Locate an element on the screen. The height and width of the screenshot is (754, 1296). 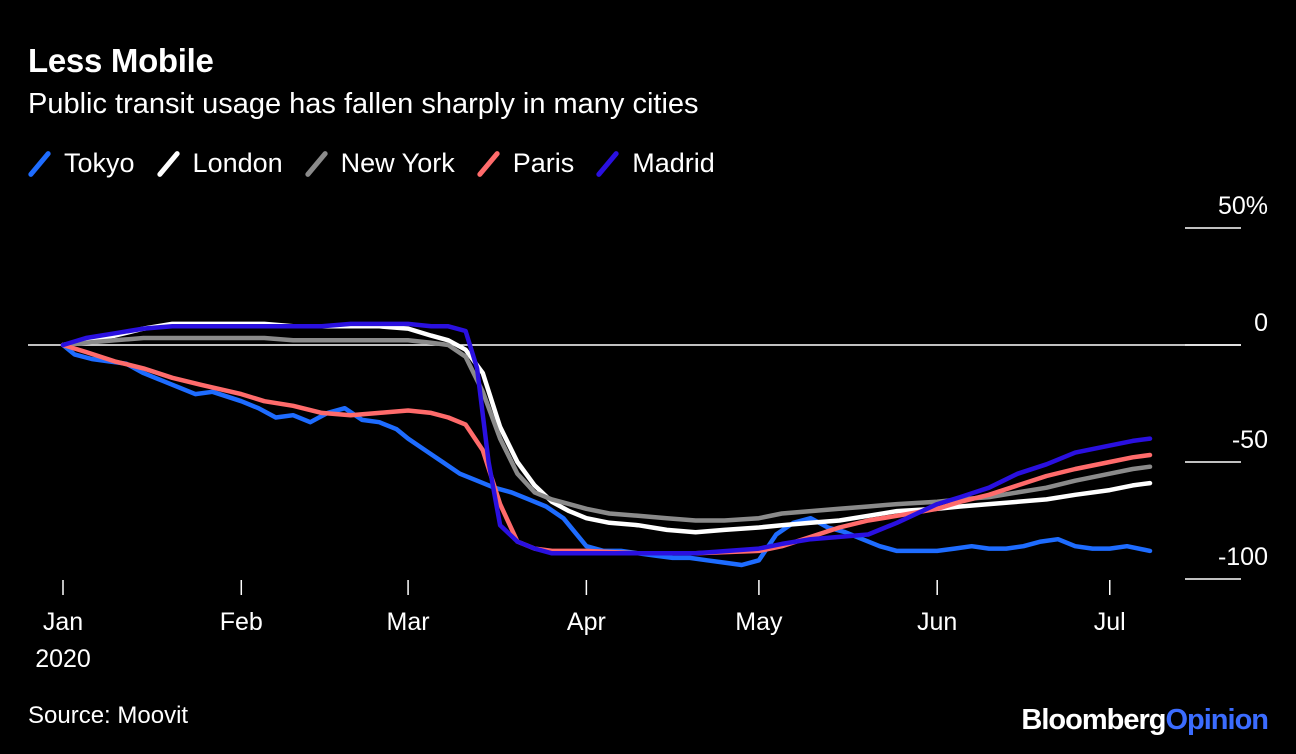
legend-item-london: London is located at coordinates (219, 163).